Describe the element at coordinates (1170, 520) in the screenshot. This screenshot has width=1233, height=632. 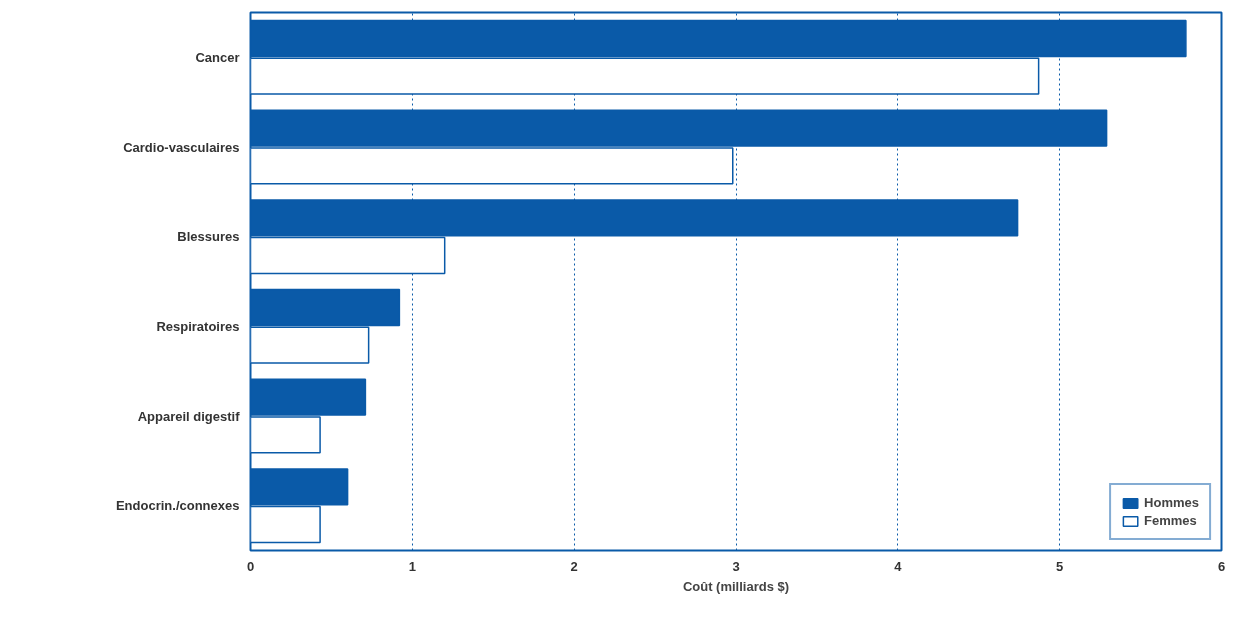
I see `legend-label: Femmes` at that location.